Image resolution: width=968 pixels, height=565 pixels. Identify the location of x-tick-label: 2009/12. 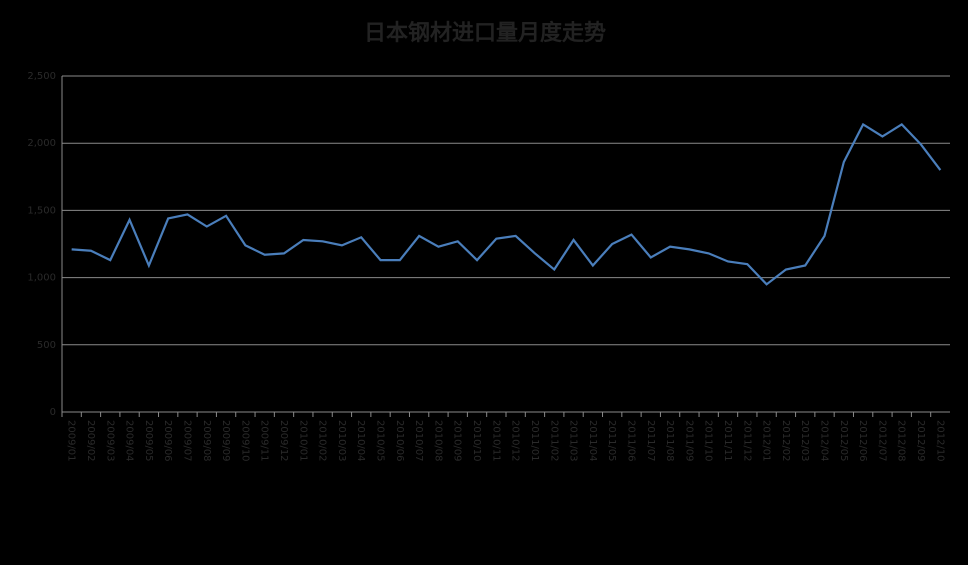
(283, 441).